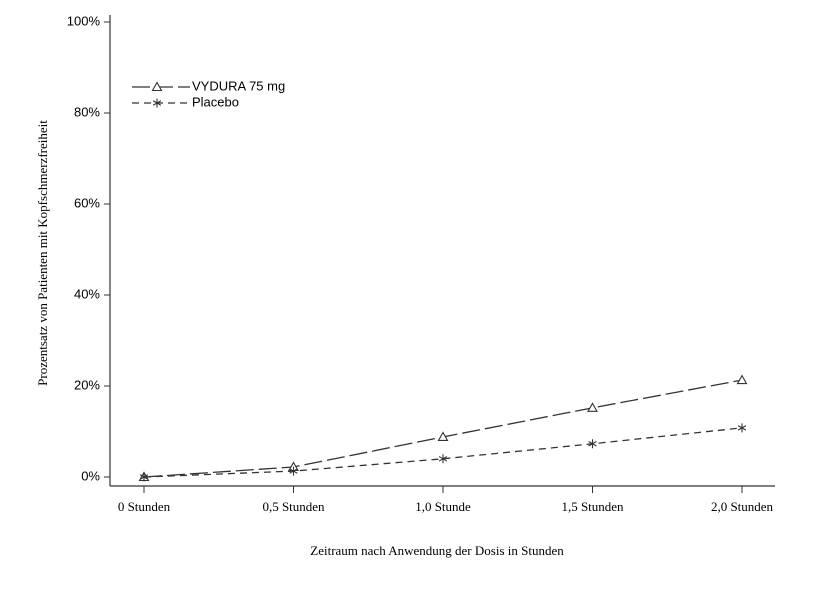  I want to click on y-tick-label: 80%, so click(87, 111).